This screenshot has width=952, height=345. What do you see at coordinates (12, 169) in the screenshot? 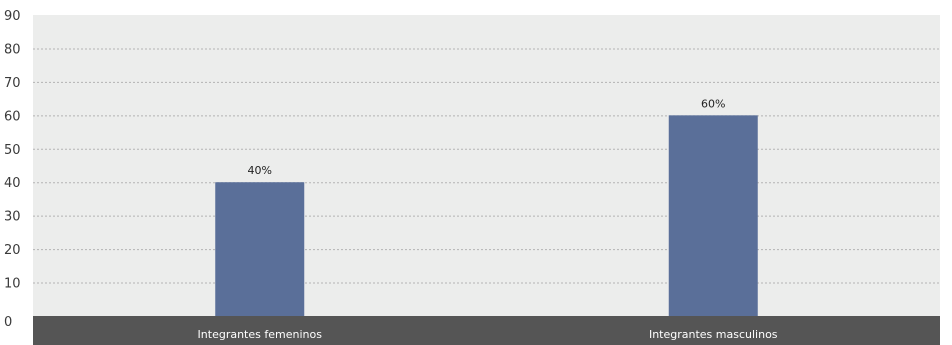
I see `y-axis-tick-labels: 0 10 20 30 40 50 60 70 80 90` at bounding box center [12, 169].